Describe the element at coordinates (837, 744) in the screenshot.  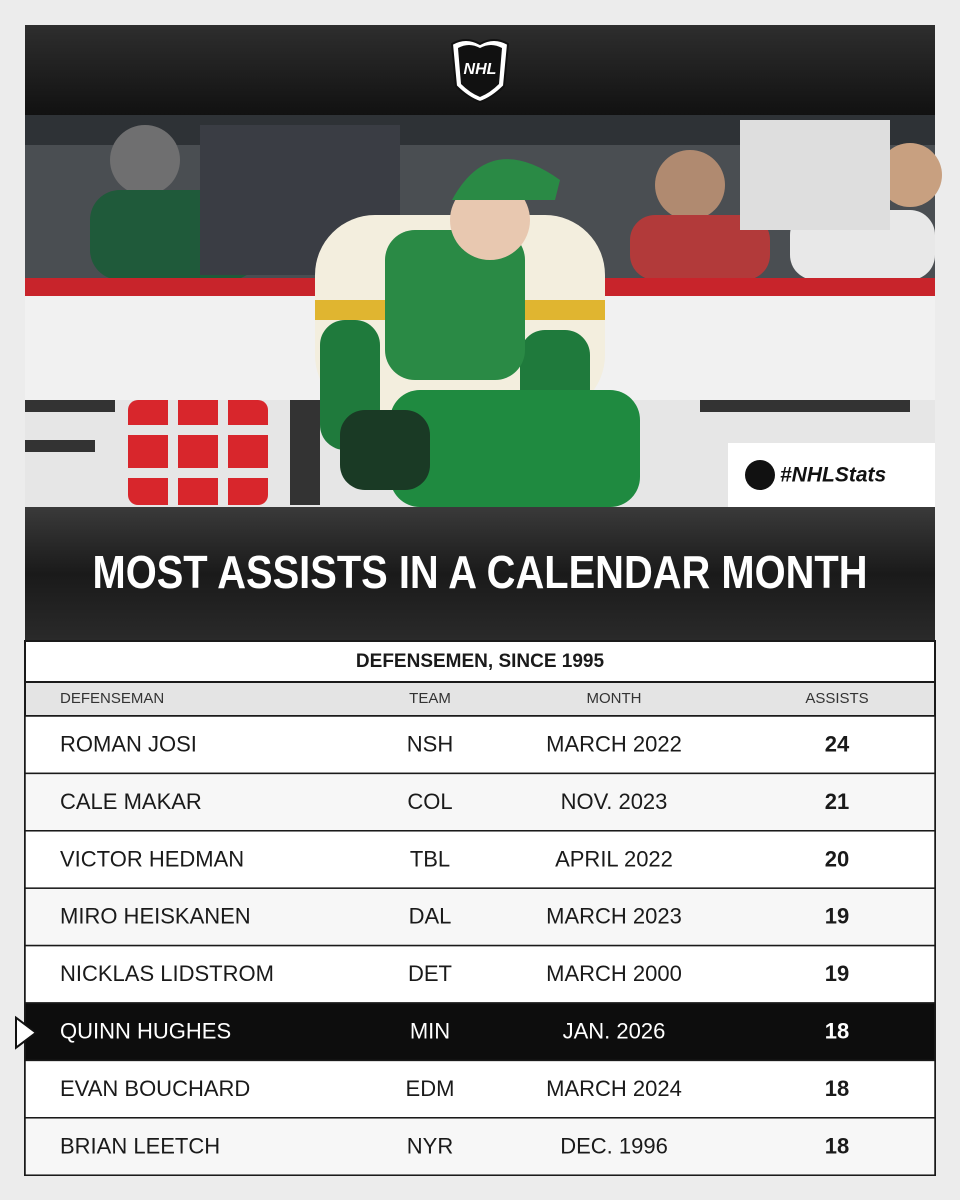
I see `assists-value: 24` at that location.